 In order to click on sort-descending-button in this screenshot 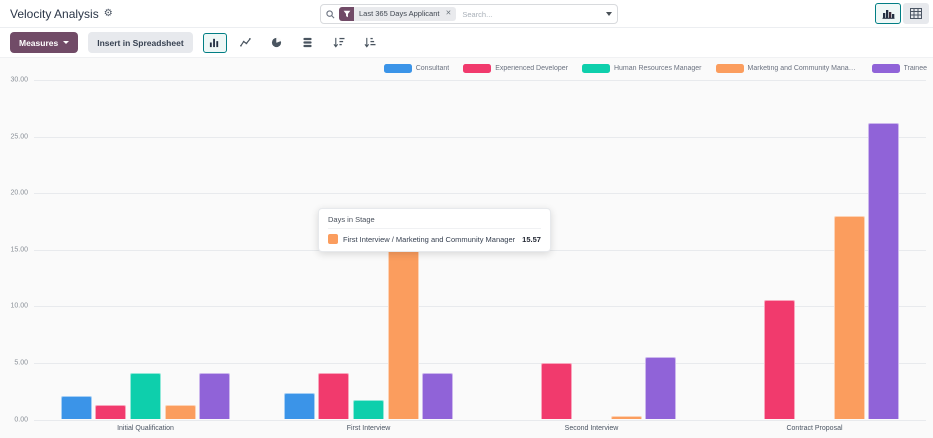, I will do `click(339, 43)`.